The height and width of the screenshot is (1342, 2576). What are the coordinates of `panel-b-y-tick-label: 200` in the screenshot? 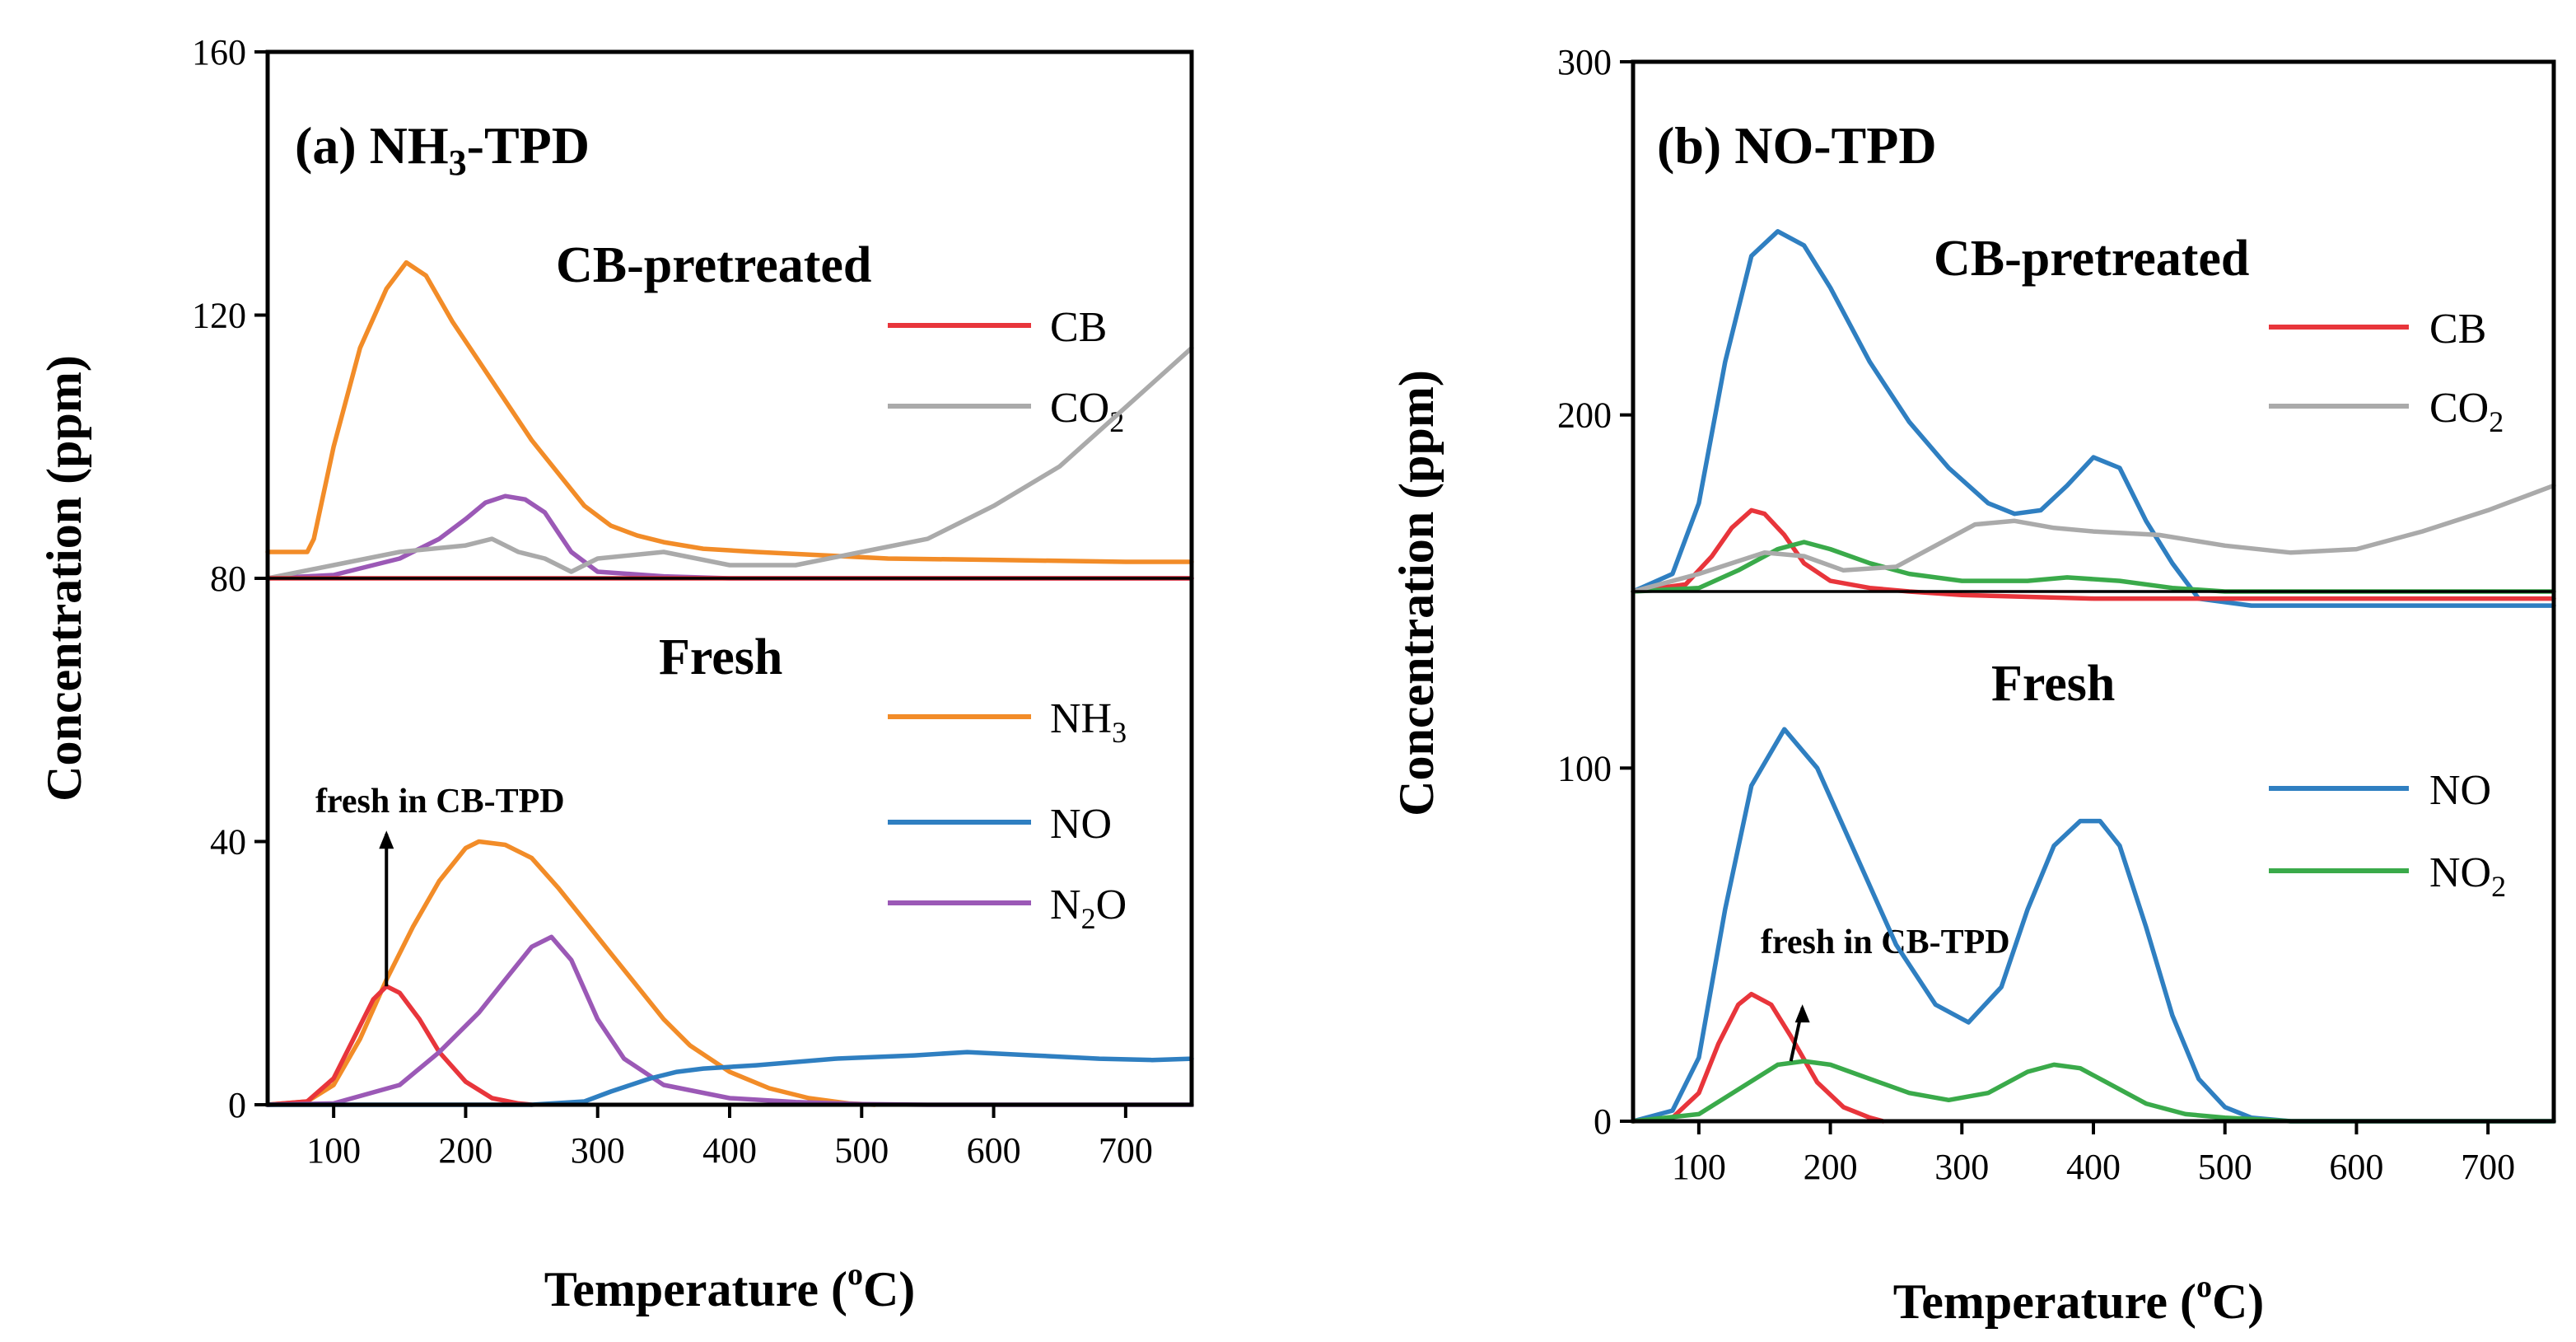 It's located at (1584, 415).